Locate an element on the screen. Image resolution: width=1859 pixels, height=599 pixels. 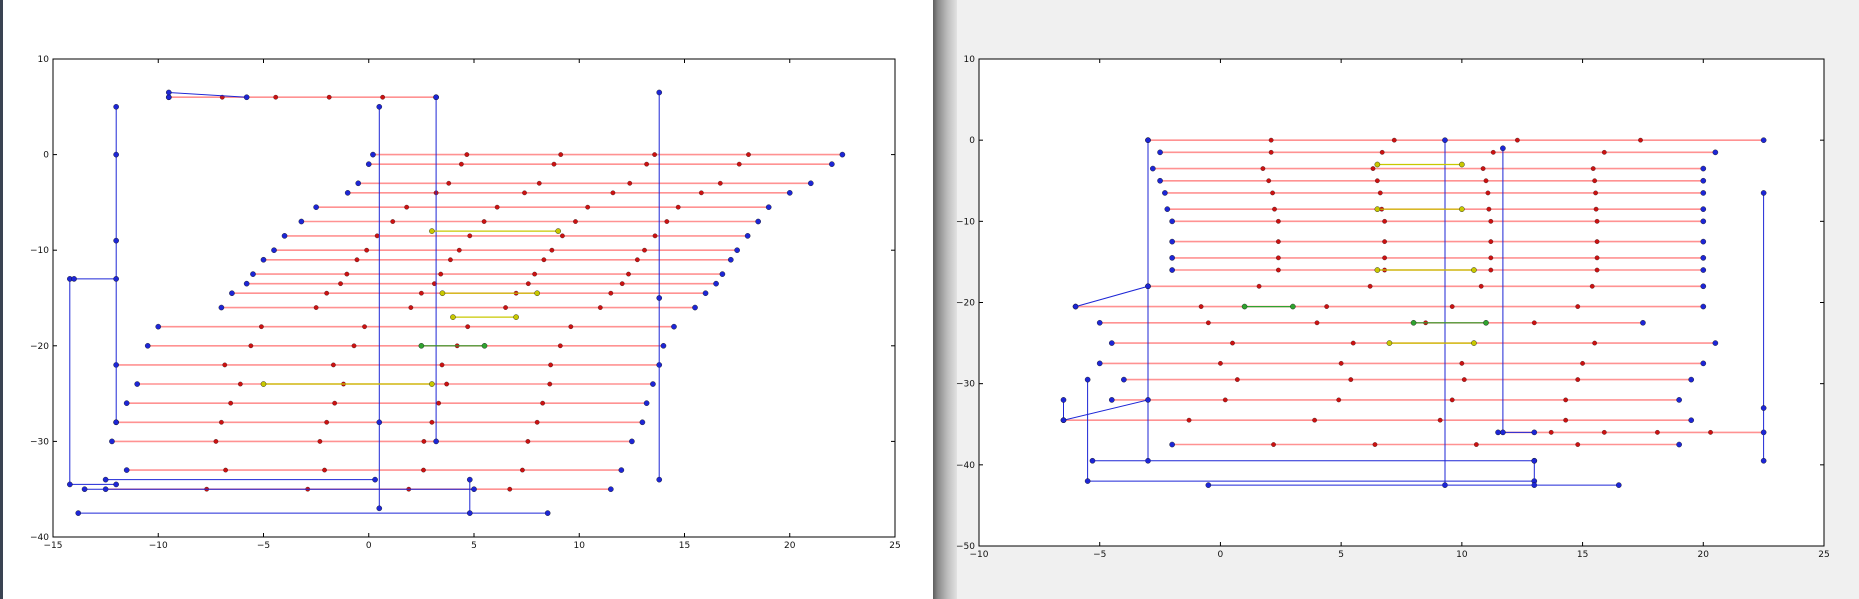
x-tick-label: 20 is located at coordinates (790, 546).